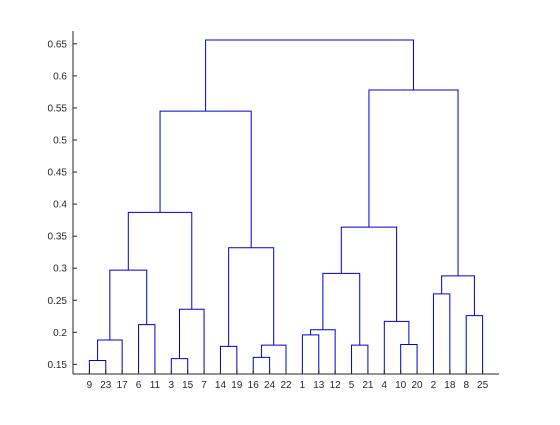  Describe the element at coordinates (58, 237) in the screenshot. I see `y-tick-label: 0.35` at that location.